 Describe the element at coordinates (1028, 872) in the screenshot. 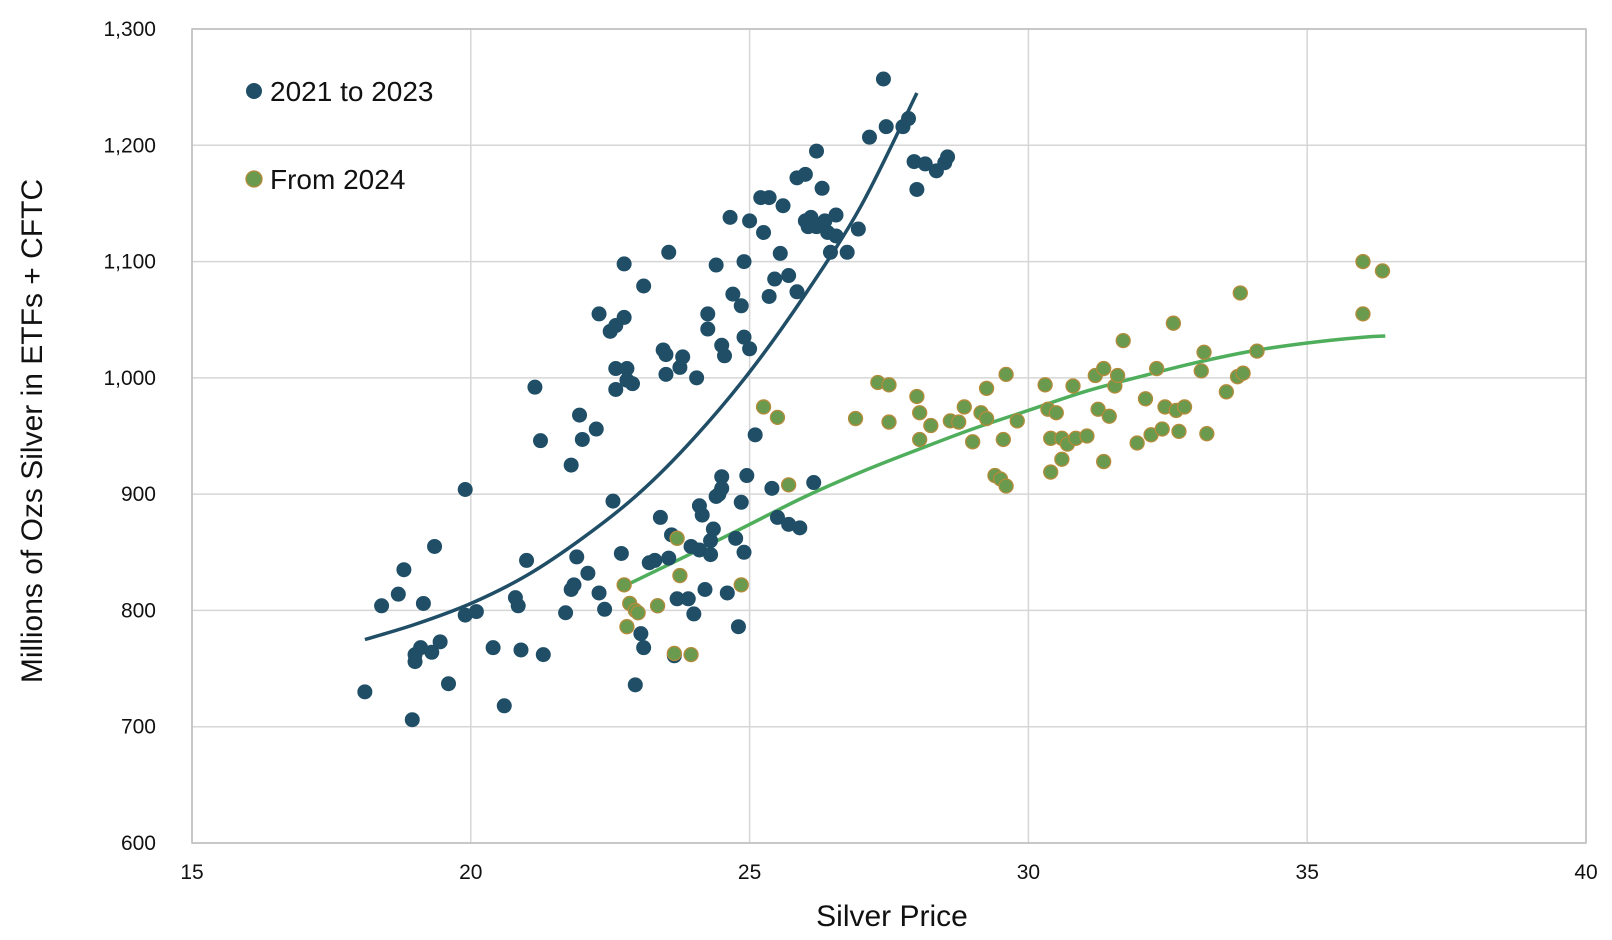

I see `x-tick-label: 30` at that location.